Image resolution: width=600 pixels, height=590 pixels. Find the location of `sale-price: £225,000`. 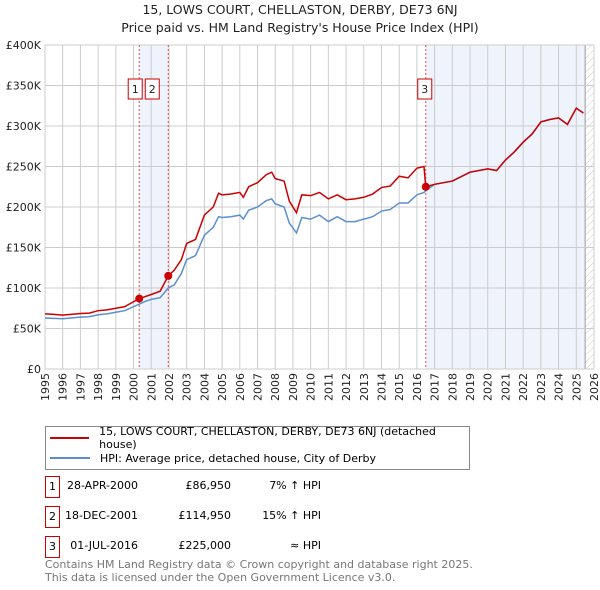

sale-price: £225,000 is located at coordinates (205, 545).